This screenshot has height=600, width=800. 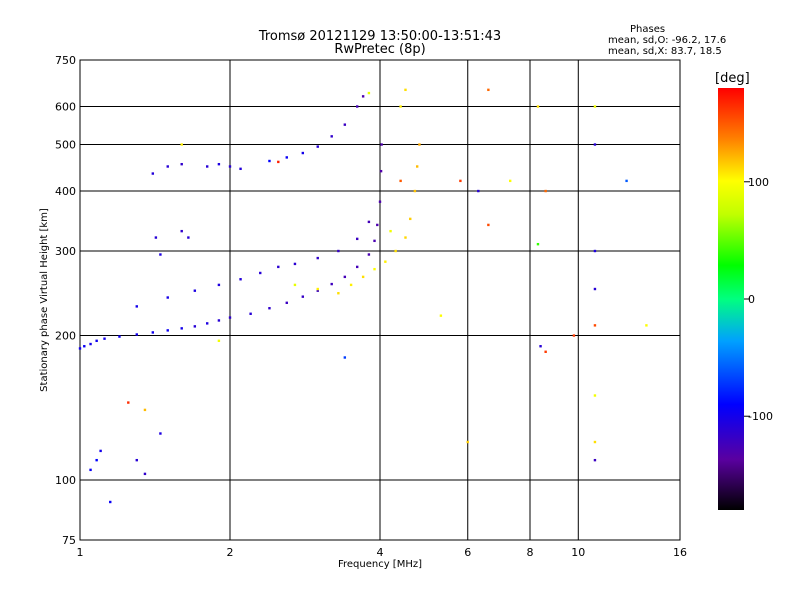 I want to click on x-tick-label: 6, so click(x=467, y=552).